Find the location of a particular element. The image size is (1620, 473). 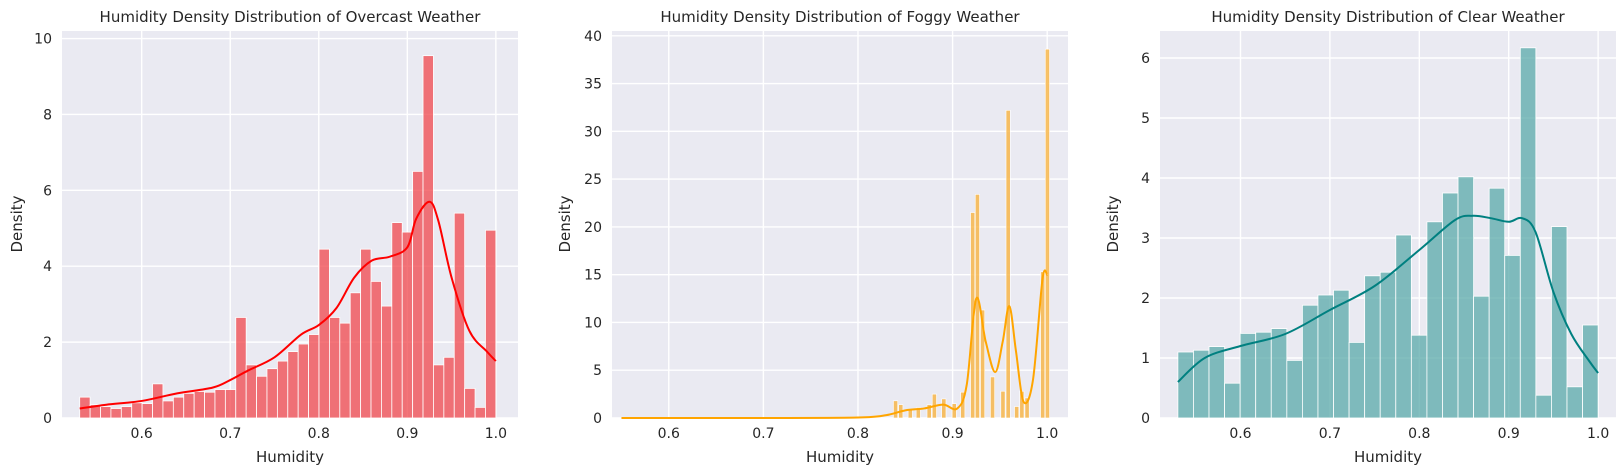

y-tick-label: 1 is located at coordinates (1145, 359).